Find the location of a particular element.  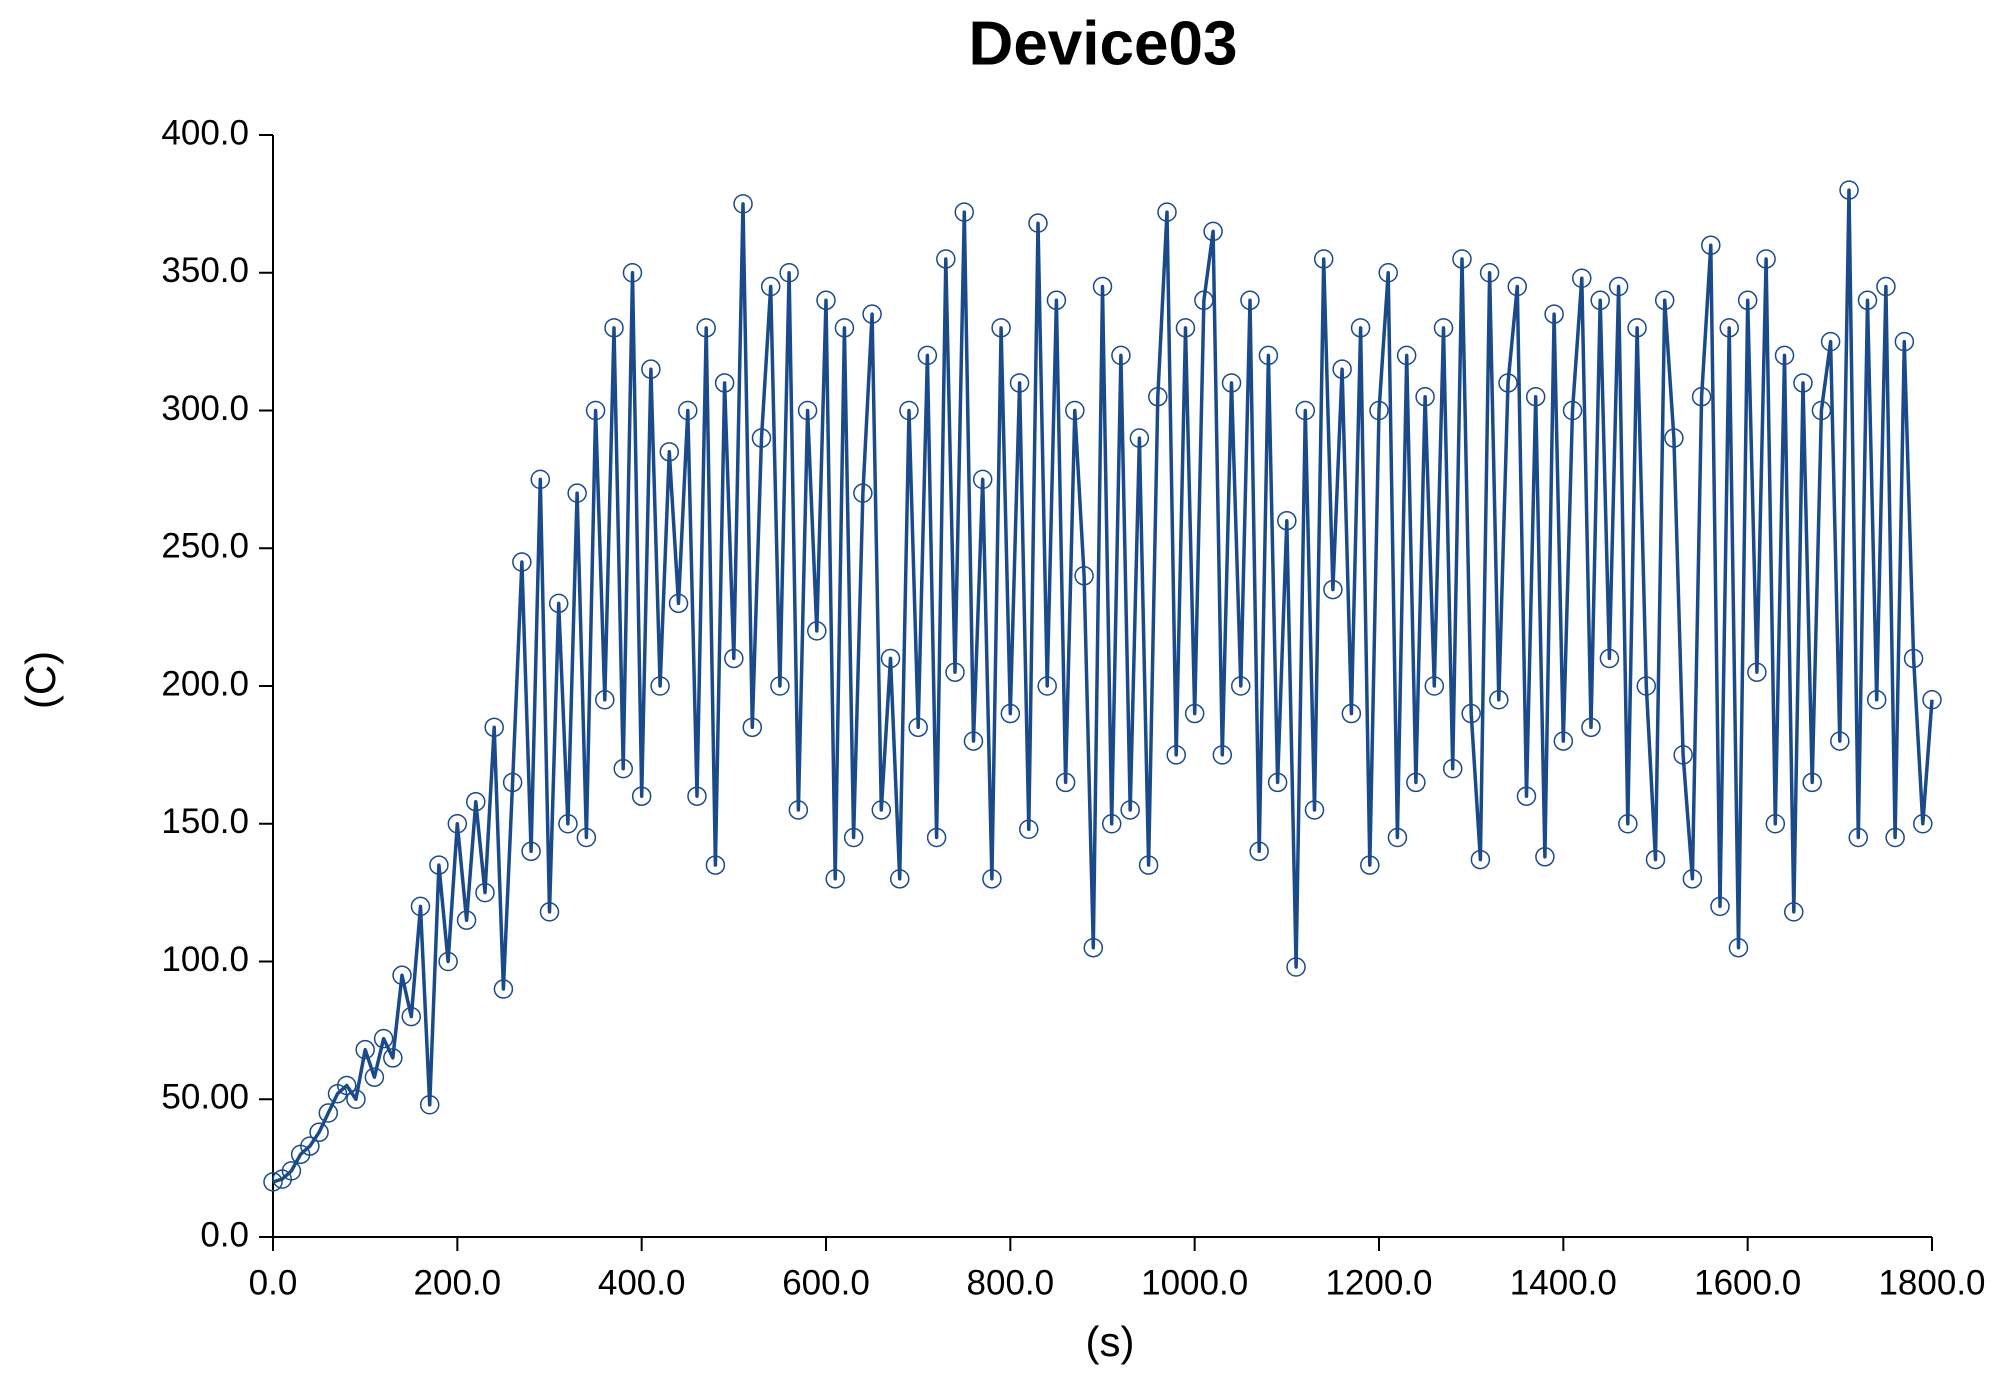

y-tick-label: 0.0 is located at coordinates (224, 1234).